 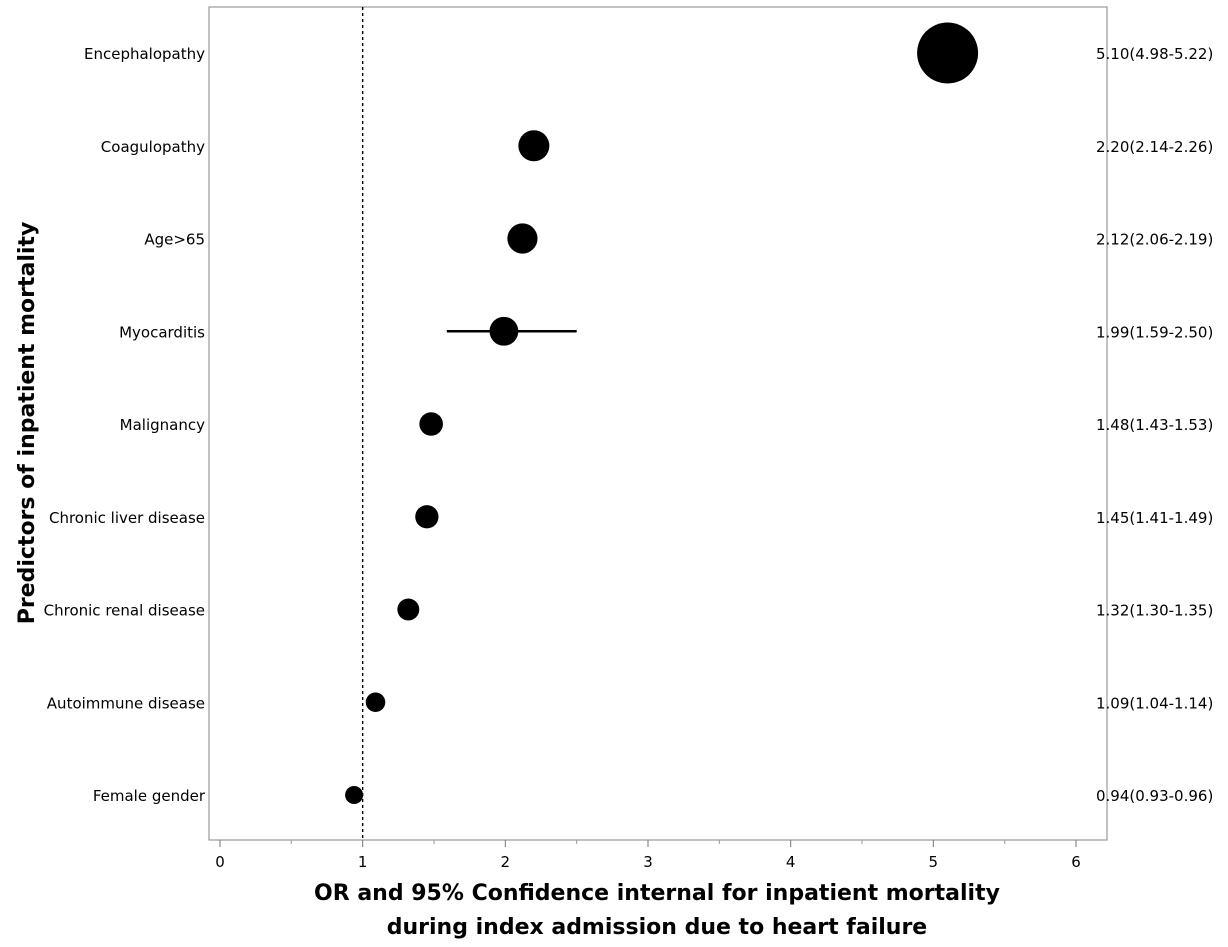 What do you see at coordinates (162, 332) in the screenshot?
I see `category-label: Myocarditis` at bounding box center [162, 332].